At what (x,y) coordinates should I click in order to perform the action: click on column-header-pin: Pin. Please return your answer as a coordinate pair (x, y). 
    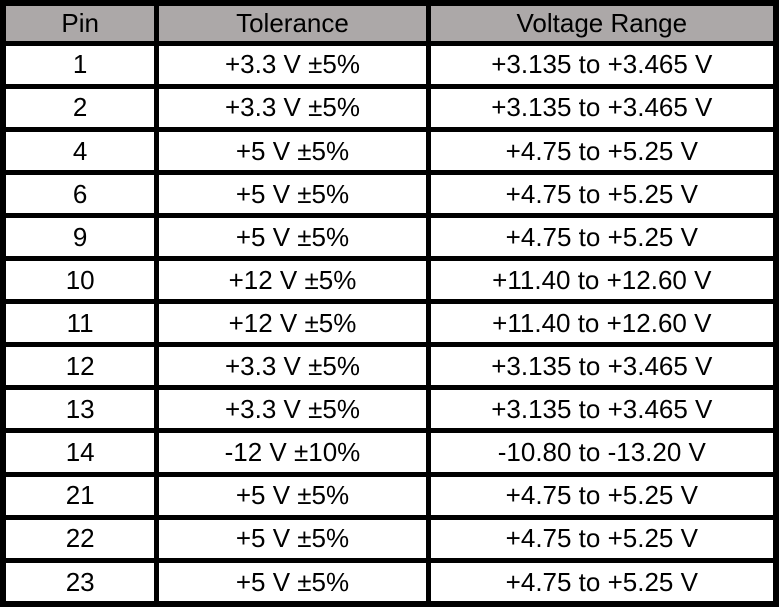
    Looking at the image, I should click on (80, 23).